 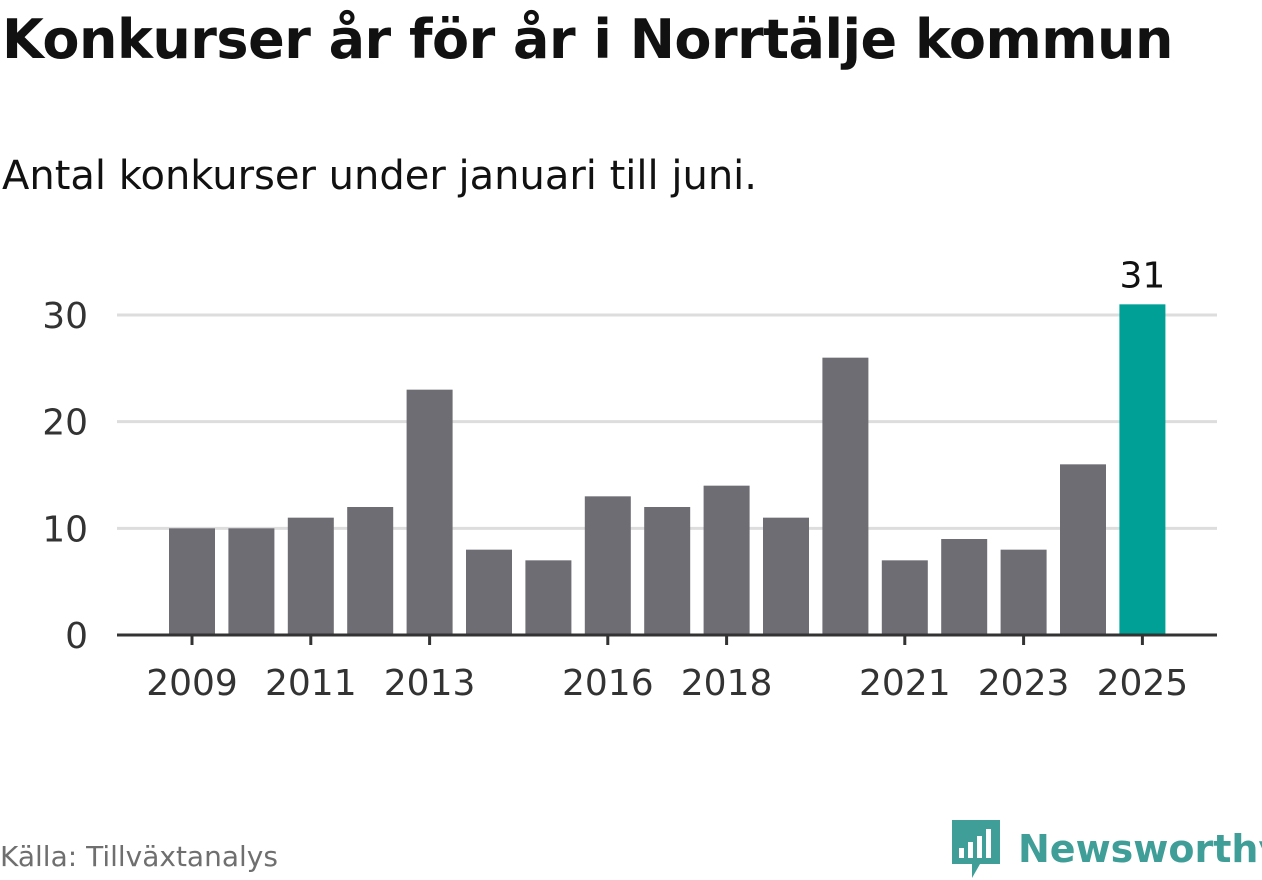 I want to click on x-tick-label-2018: 2018, so click(x=727, y=683).